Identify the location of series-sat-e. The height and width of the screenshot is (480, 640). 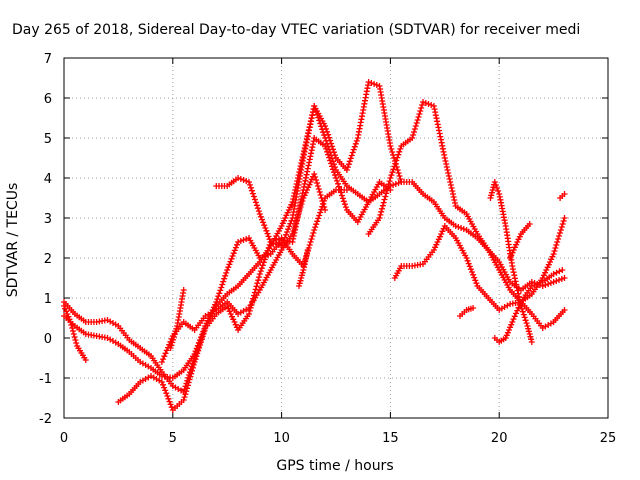
(243, 268).